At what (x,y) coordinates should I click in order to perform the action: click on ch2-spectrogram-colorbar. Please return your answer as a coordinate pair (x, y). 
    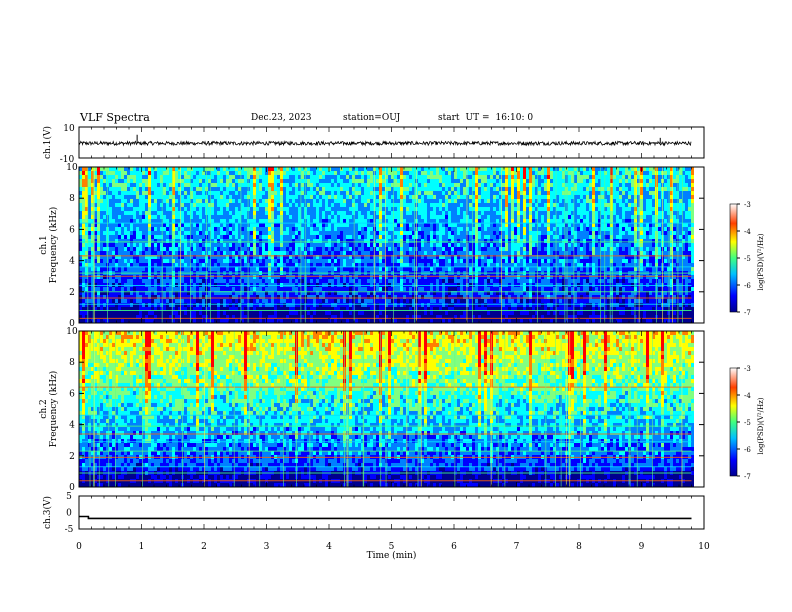
    Looking at the image, I should click on (733, 422).